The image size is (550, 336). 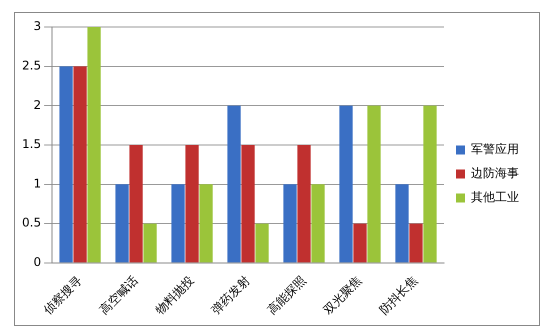 I want to click on y-tick-label: 1.5, so click(x=32, y=144).